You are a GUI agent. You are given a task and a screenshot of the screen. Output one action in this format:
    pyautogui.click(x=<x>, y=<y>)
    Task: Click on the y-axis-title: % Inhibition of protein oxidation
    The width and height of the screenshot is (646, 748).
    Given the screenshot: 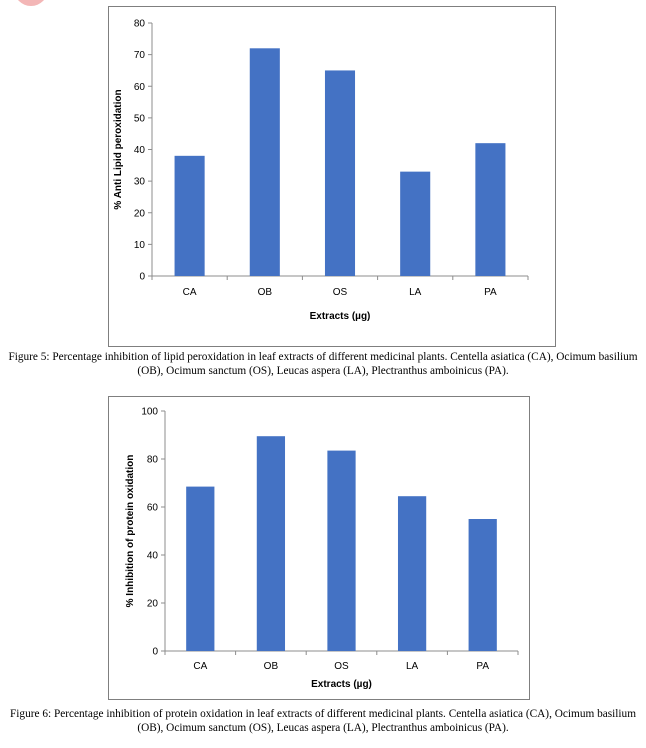 What is the action you would take?
    pyautogui.click(x=130, y=531)
    